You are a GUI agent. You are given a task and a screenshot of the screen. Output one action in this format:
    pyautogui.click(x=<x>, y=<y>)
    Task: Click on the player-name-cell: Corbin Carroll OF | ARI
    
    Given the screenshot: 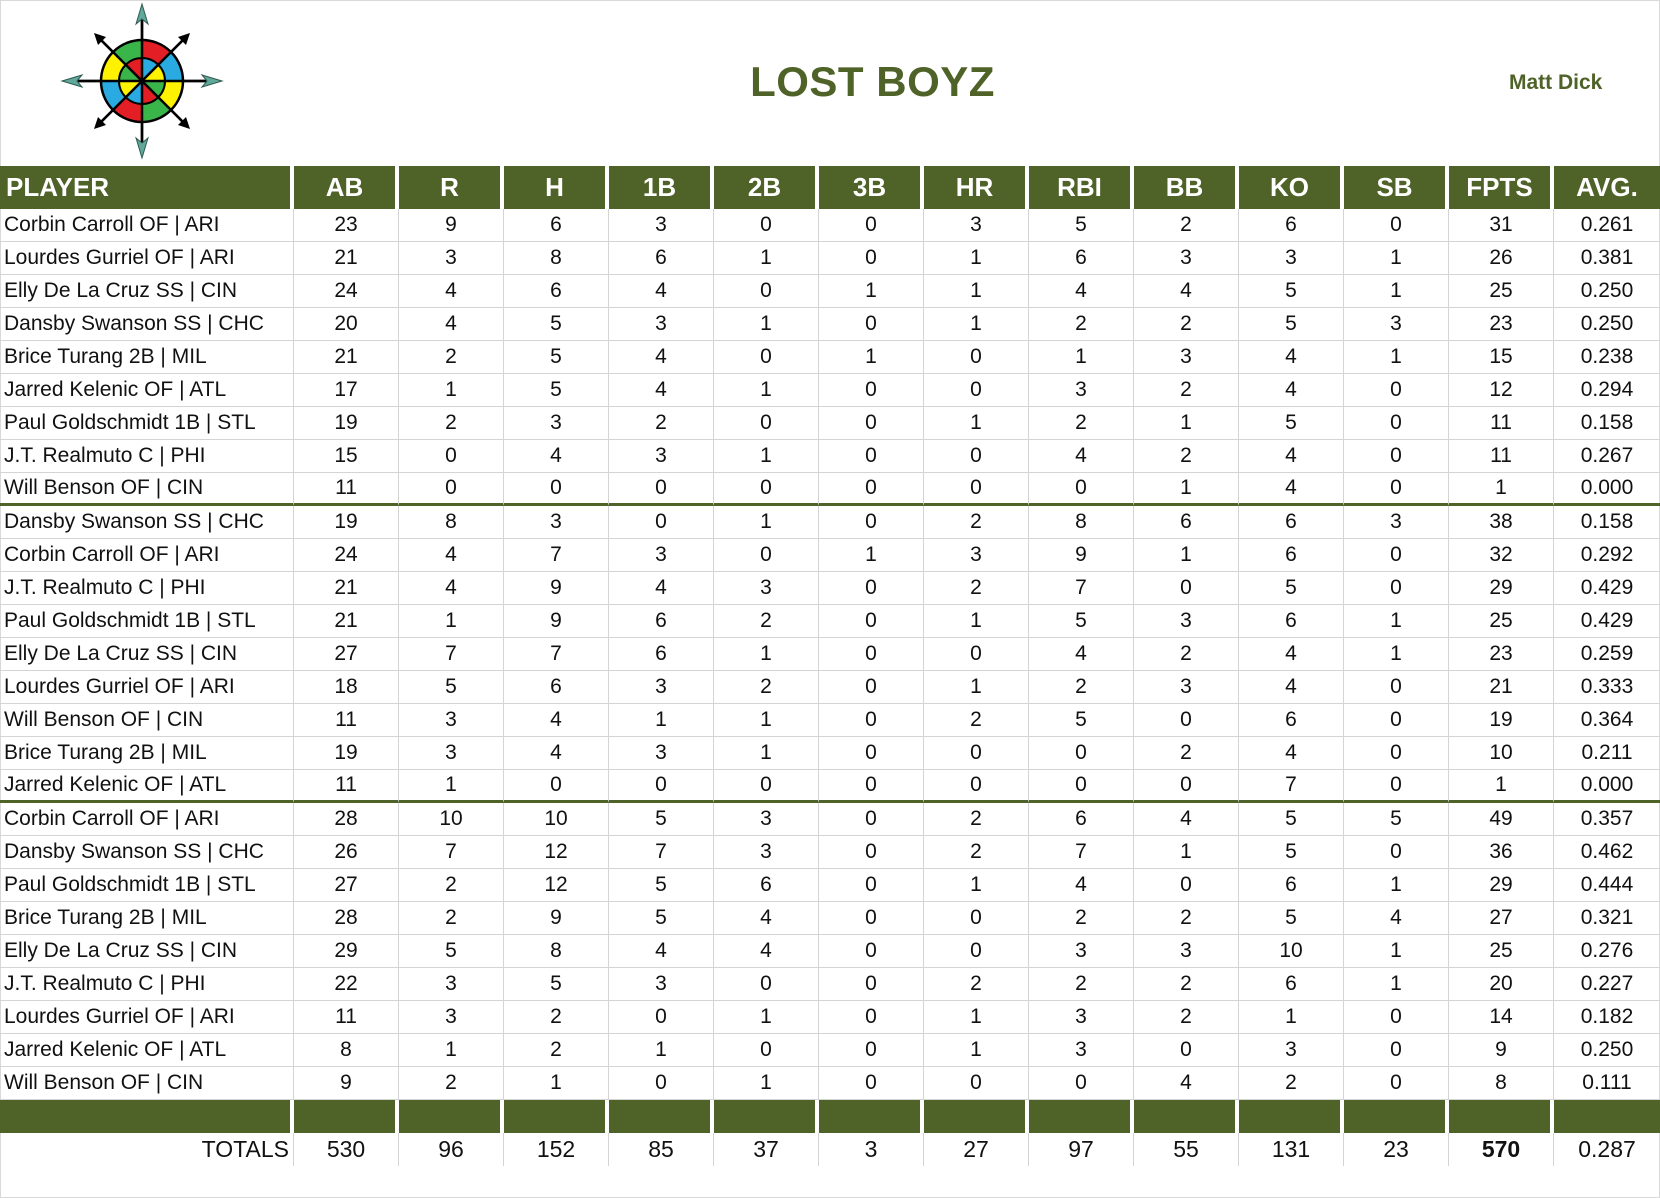 What is the action you would take?
    pyautogui.click(x=147, y=555)
    